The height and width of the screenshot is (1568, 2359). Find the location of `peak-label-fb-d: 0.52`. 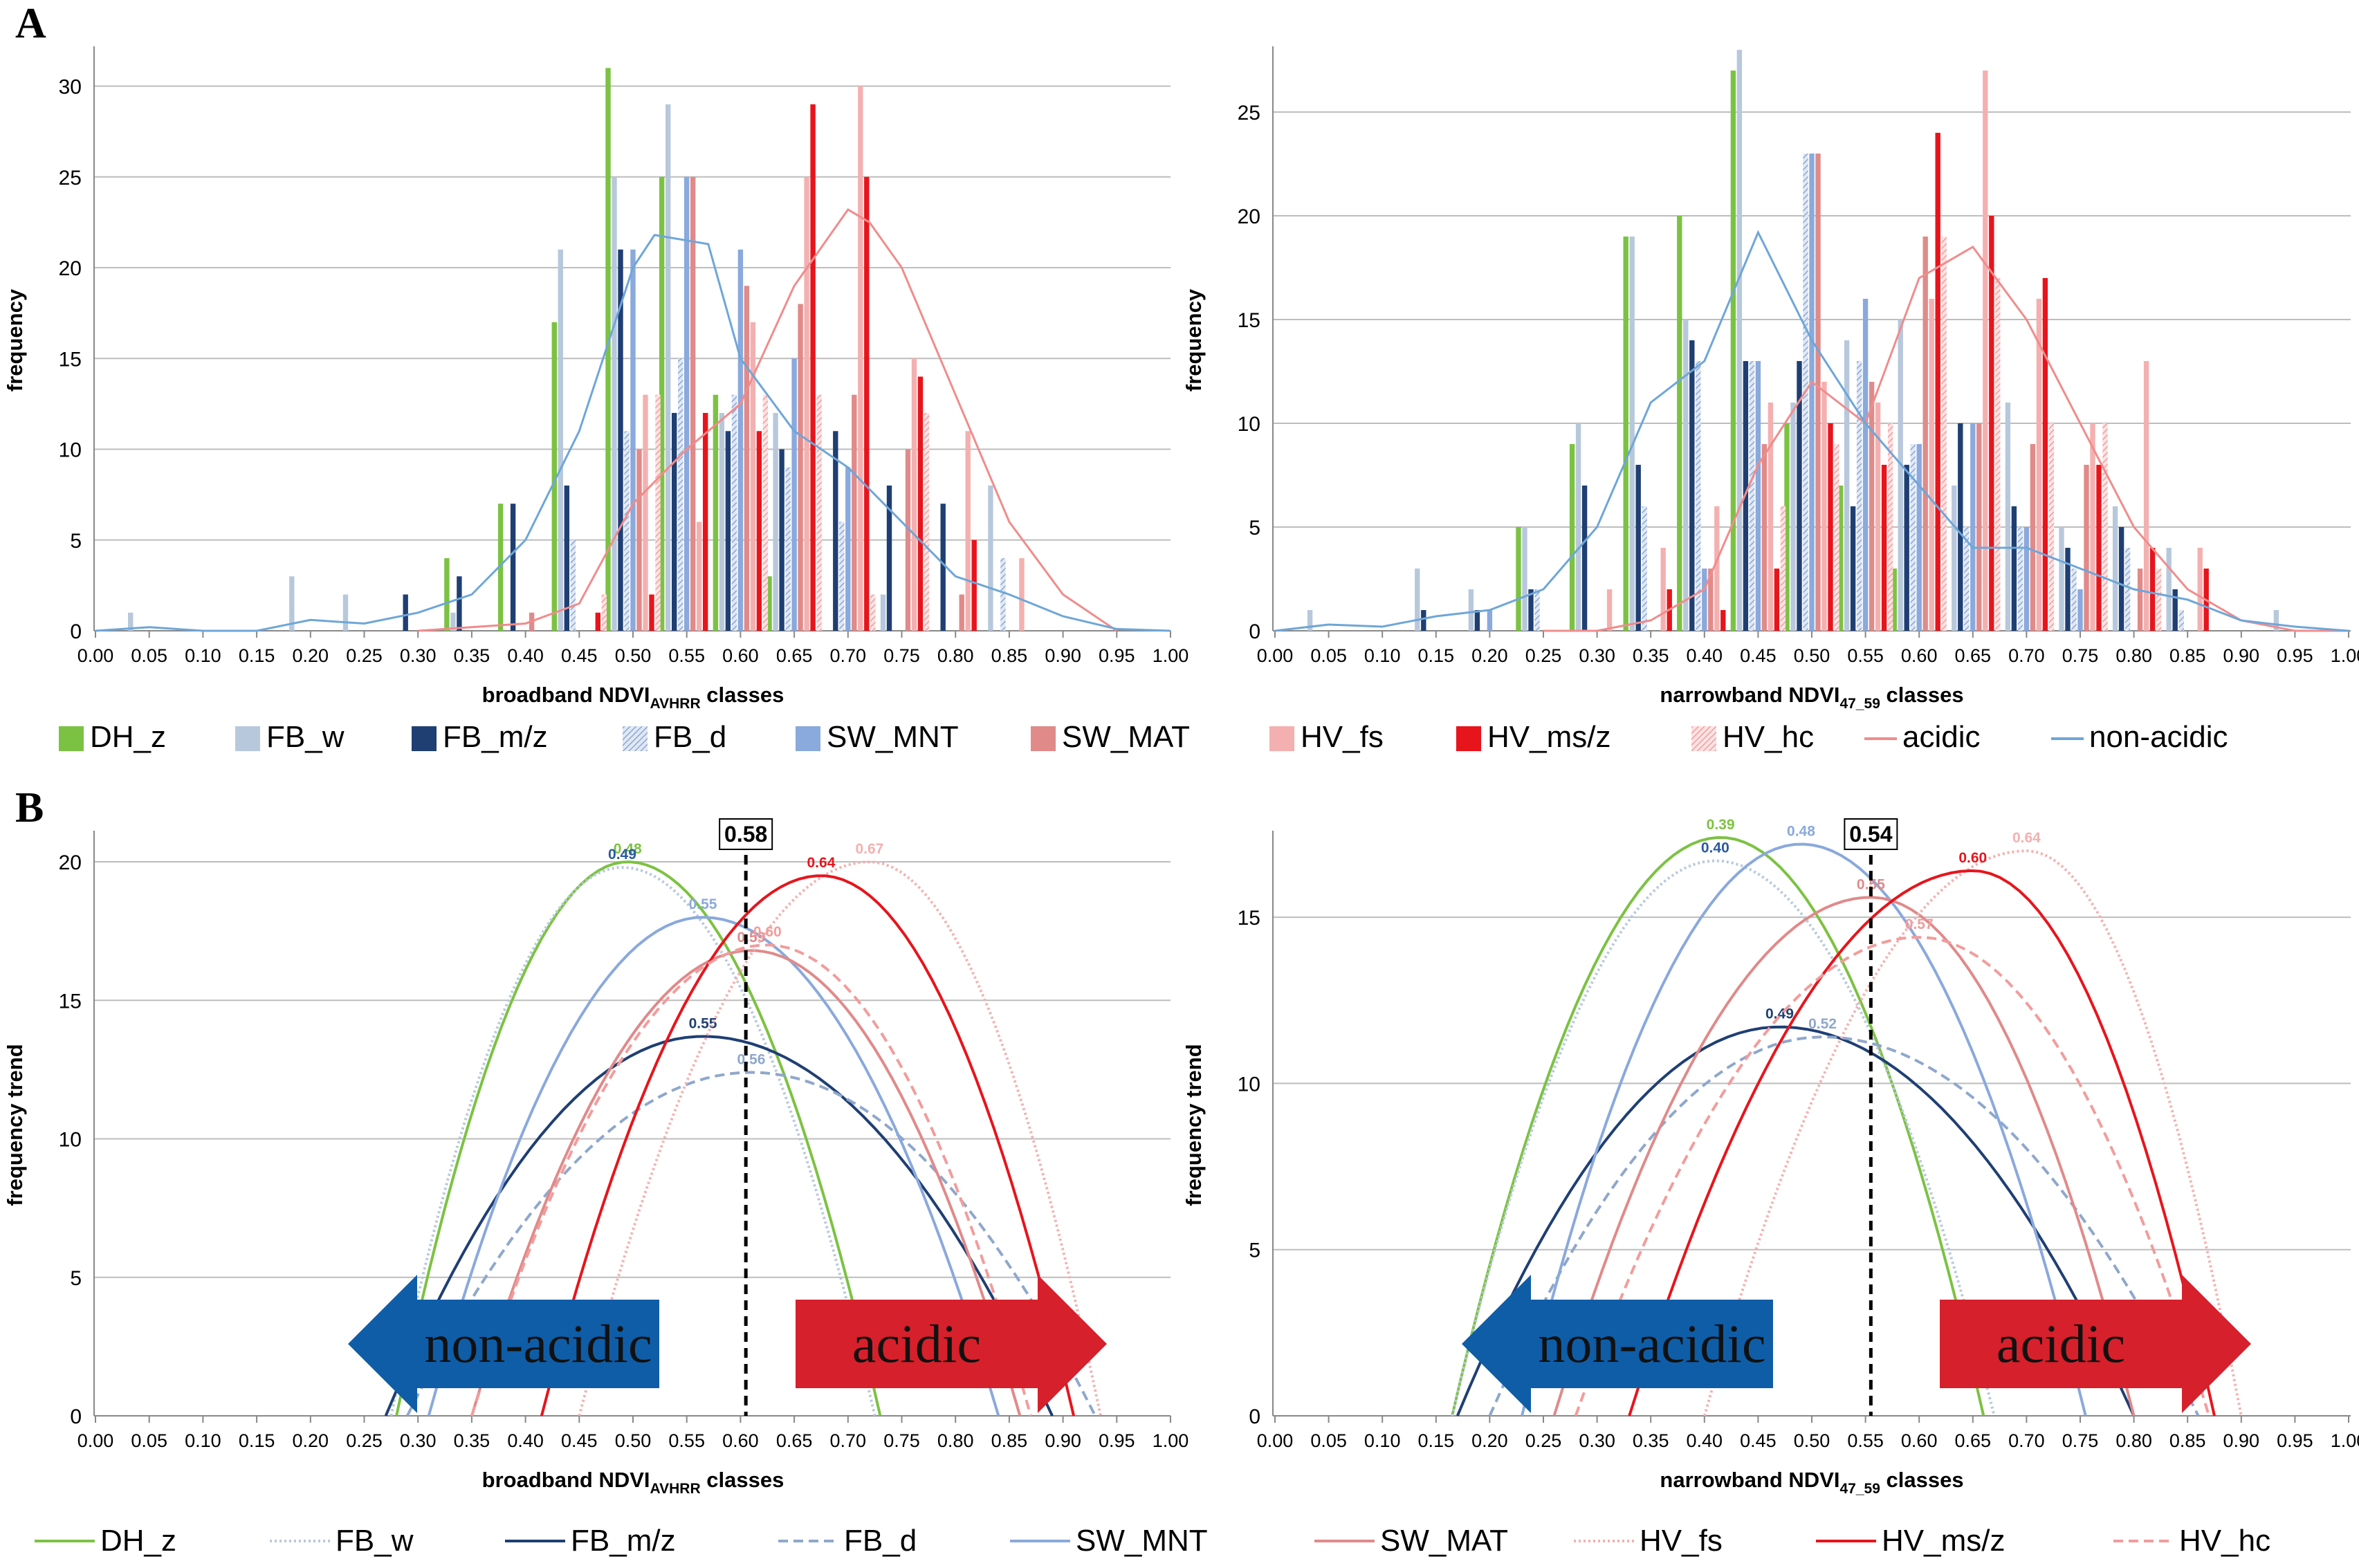

peak-label-fb-d: 0.52 is located at coordinates (1822, 1024).